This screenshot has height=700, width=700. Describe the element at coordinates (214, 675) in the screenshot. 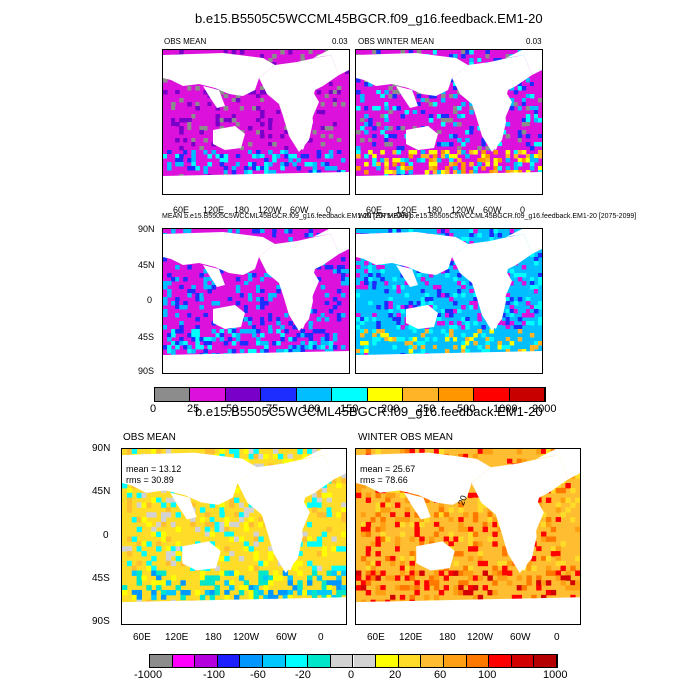

I see `colorbar-label: -100` at that location.